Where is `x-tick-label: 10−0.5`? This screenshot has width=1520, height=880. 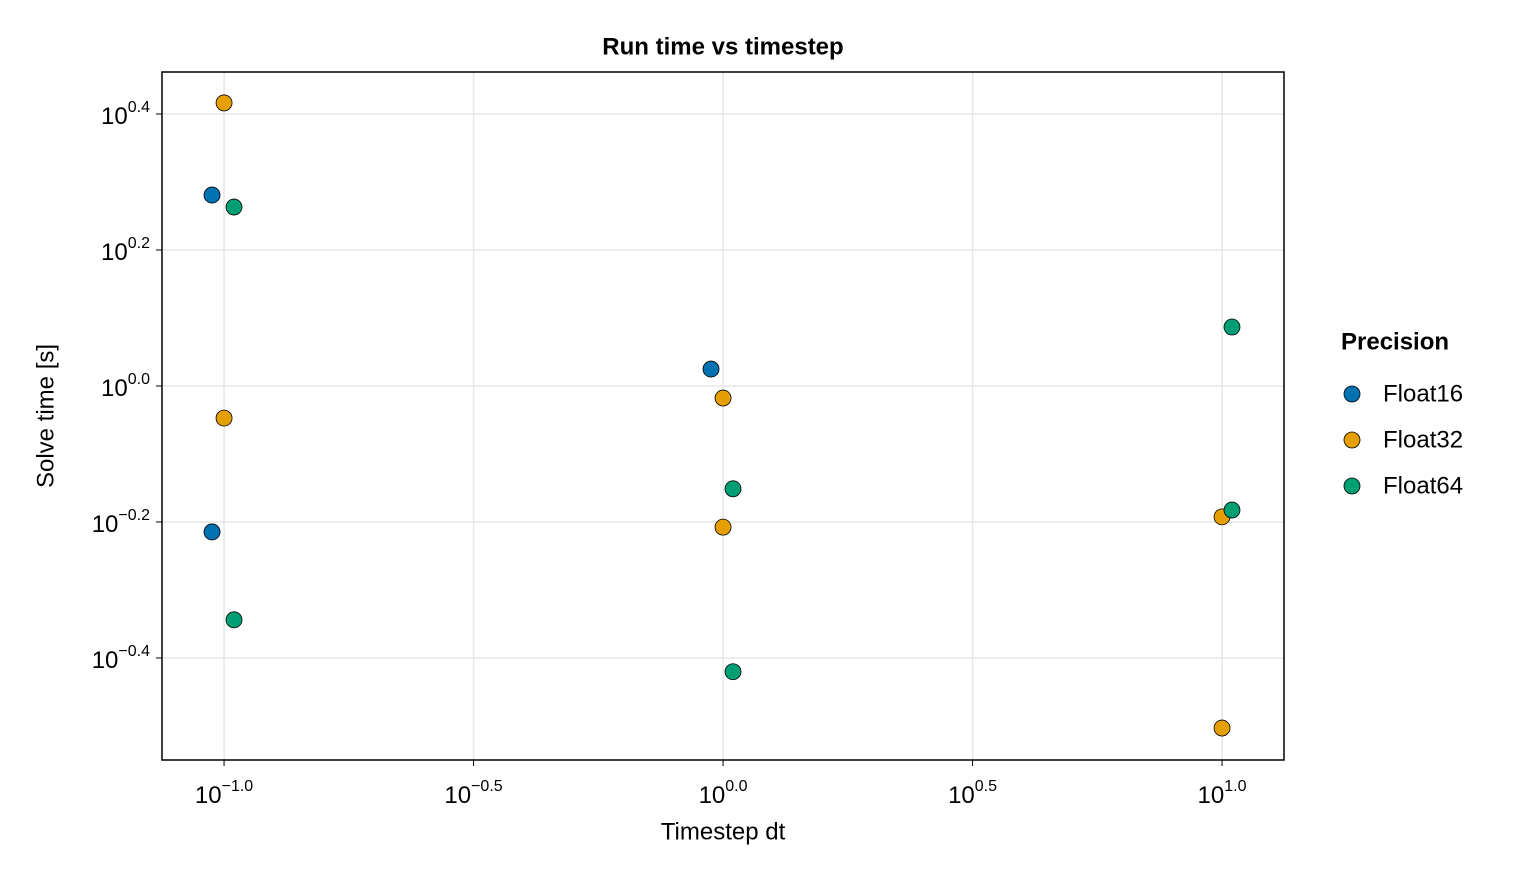
x-tick-label: 10−0.5 is located at coordinates (473, 793).